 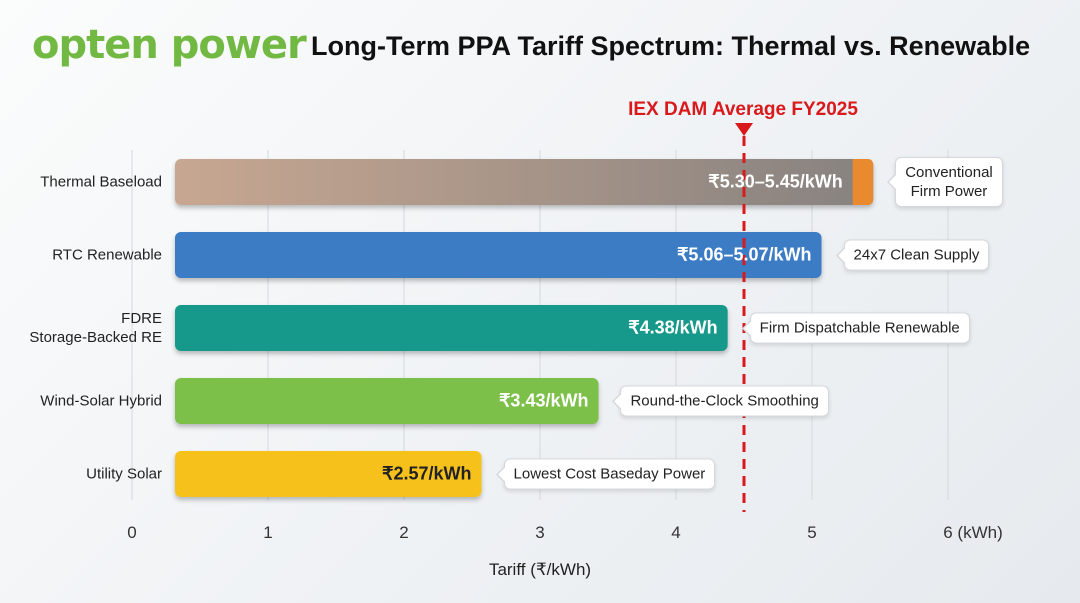 I want to click on bar-annotation-callout: Firm Dispatchable Renewable, so click(x=855, y=328).